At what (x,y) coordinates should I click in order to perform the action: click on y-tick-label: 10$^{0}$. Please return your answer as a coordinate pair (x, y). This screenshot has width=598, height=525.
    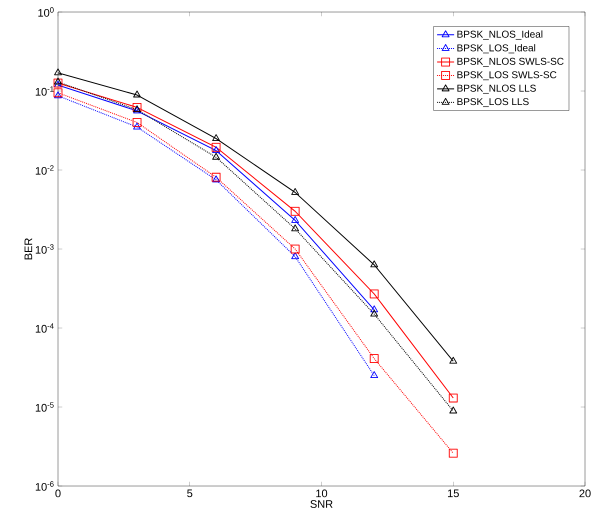
    Looking at the image, I should click on (46, 12).